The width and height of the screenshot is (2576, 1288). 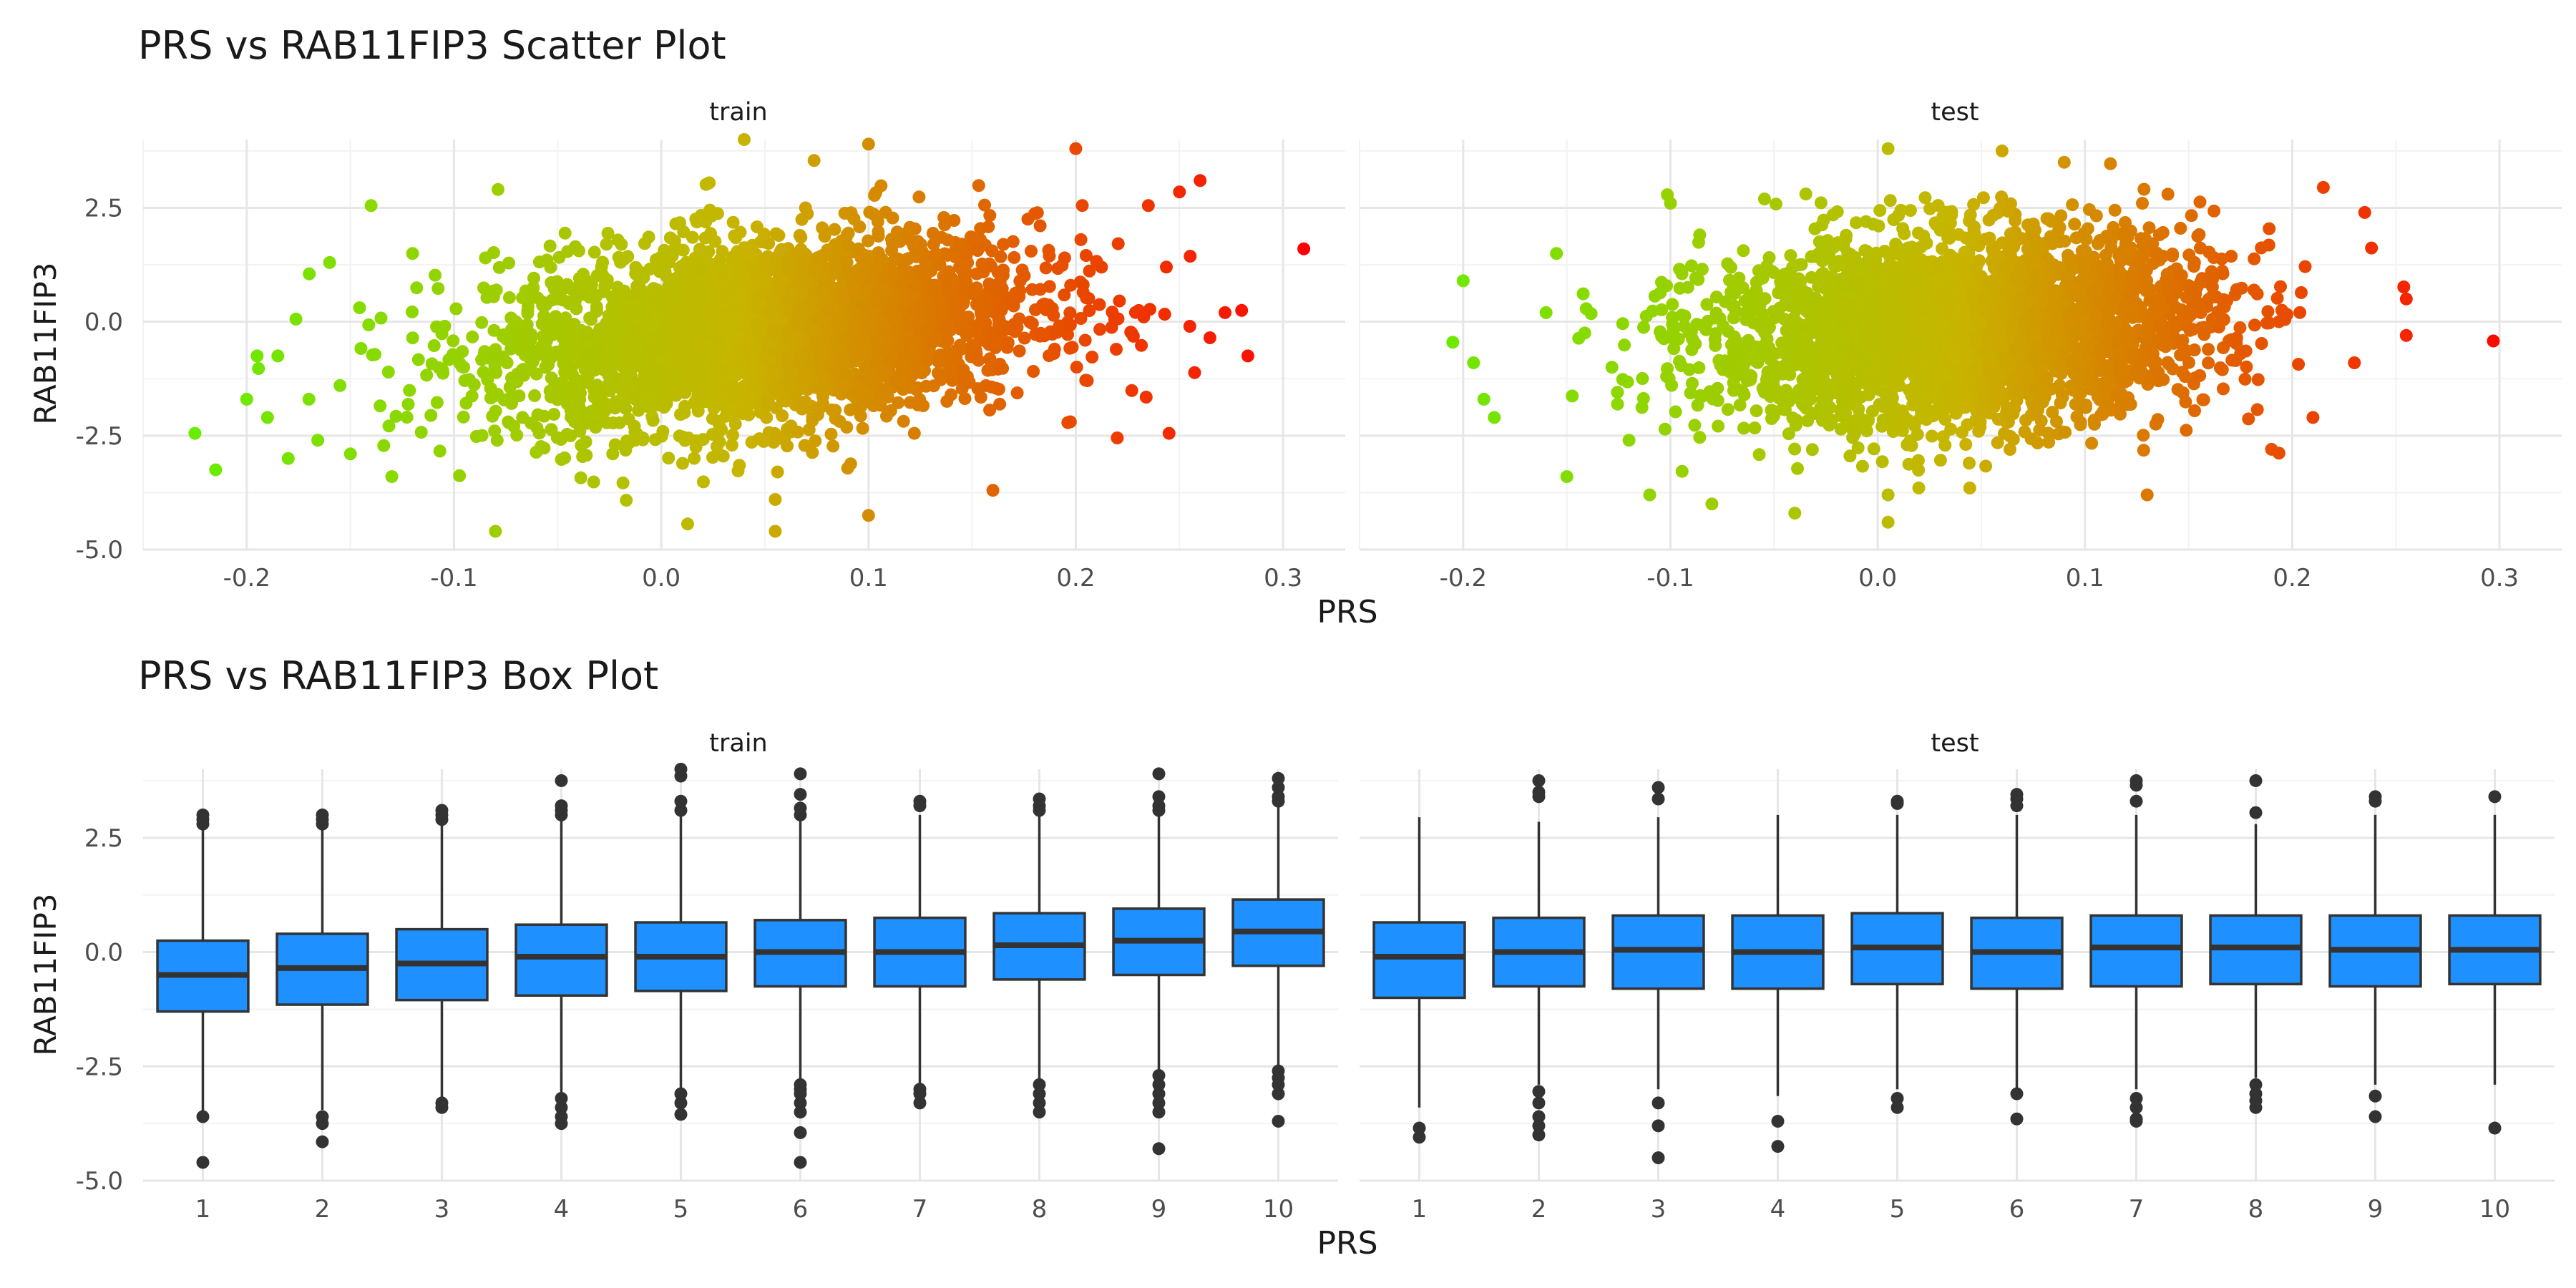 What do you see at coordinates (246, 578) in the screenshot?
I see `scatter-x-tick-label: -0.2` at bounding box center [246, 578].